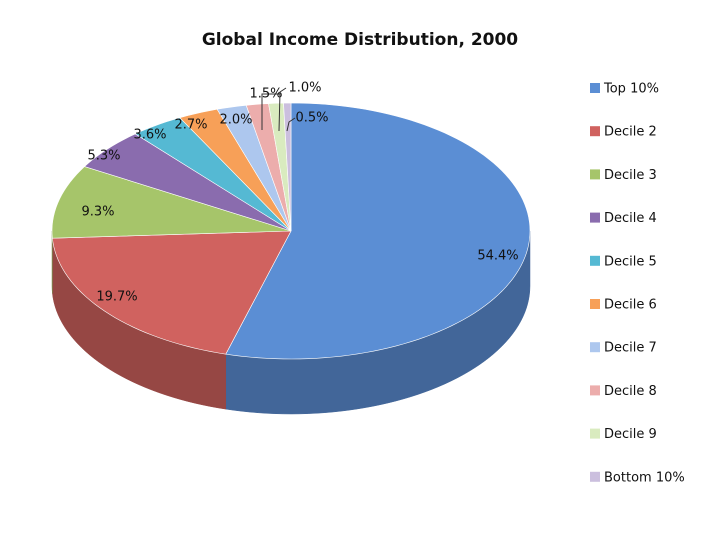 This screenshot has height=540, width=720. I want to click on data-label: 54.4%, so click(497, 256).